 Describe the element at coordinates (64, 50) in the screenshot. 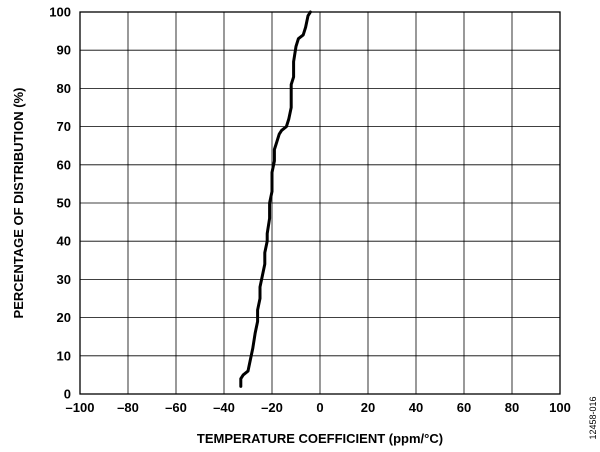

I see `y-tick-label: 90` at that location.